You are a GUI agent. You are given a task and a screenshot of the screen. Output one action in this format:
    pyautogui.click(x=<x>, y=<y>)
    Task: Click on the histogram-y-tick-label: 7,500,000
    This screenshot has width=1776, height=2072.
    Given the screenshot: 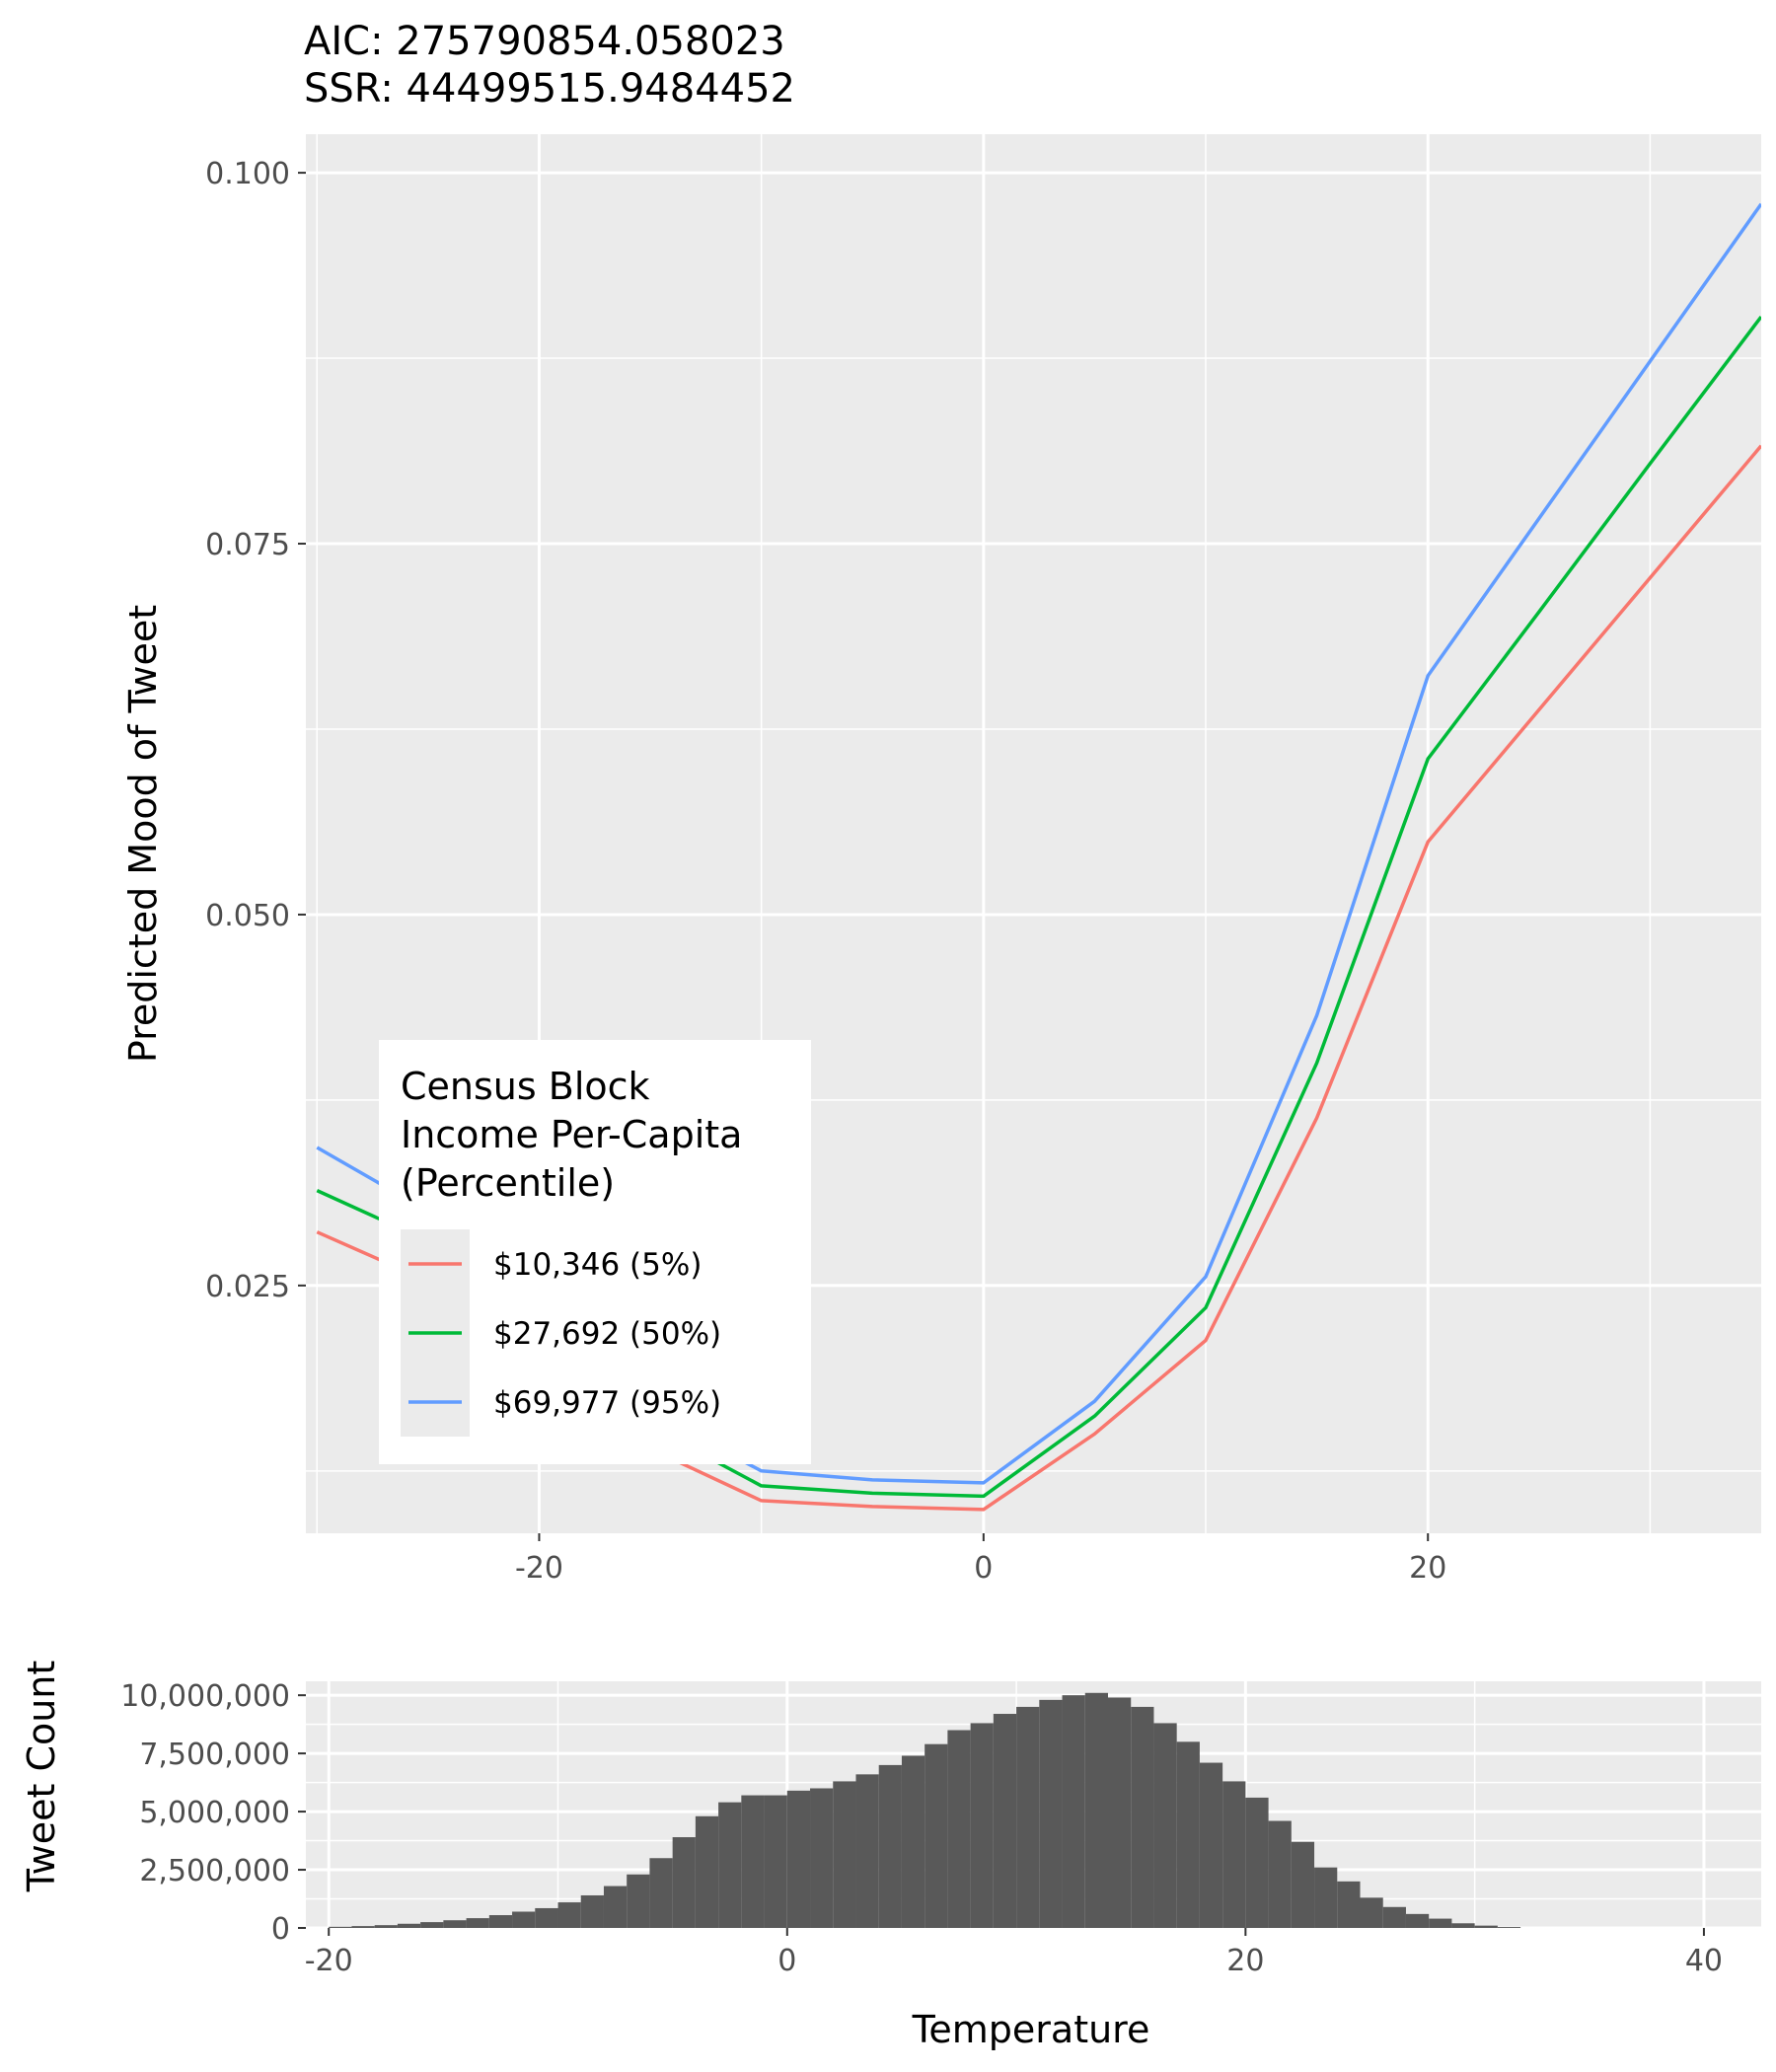 What is the action you would take?
    pyautogui.click(x=215, y=1755)
    